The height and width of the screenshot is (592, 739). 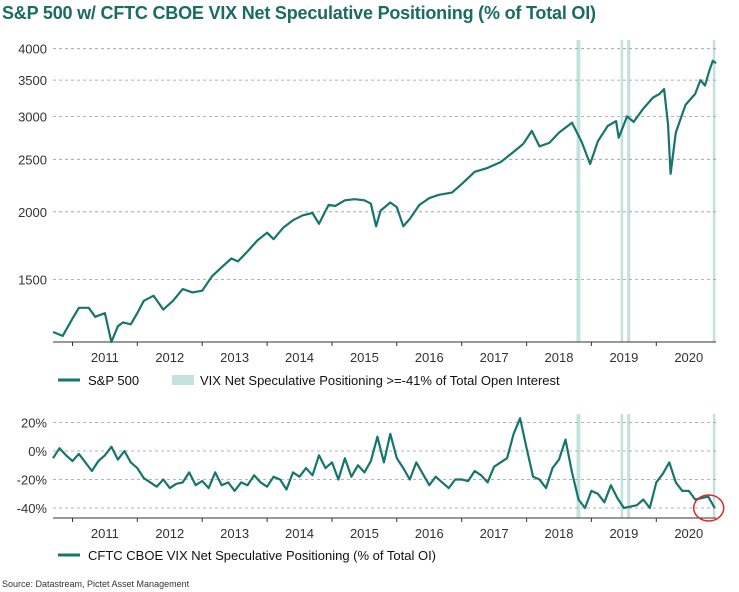 I want to click on y-tick-label: -40%, so click(x=32, y=508).